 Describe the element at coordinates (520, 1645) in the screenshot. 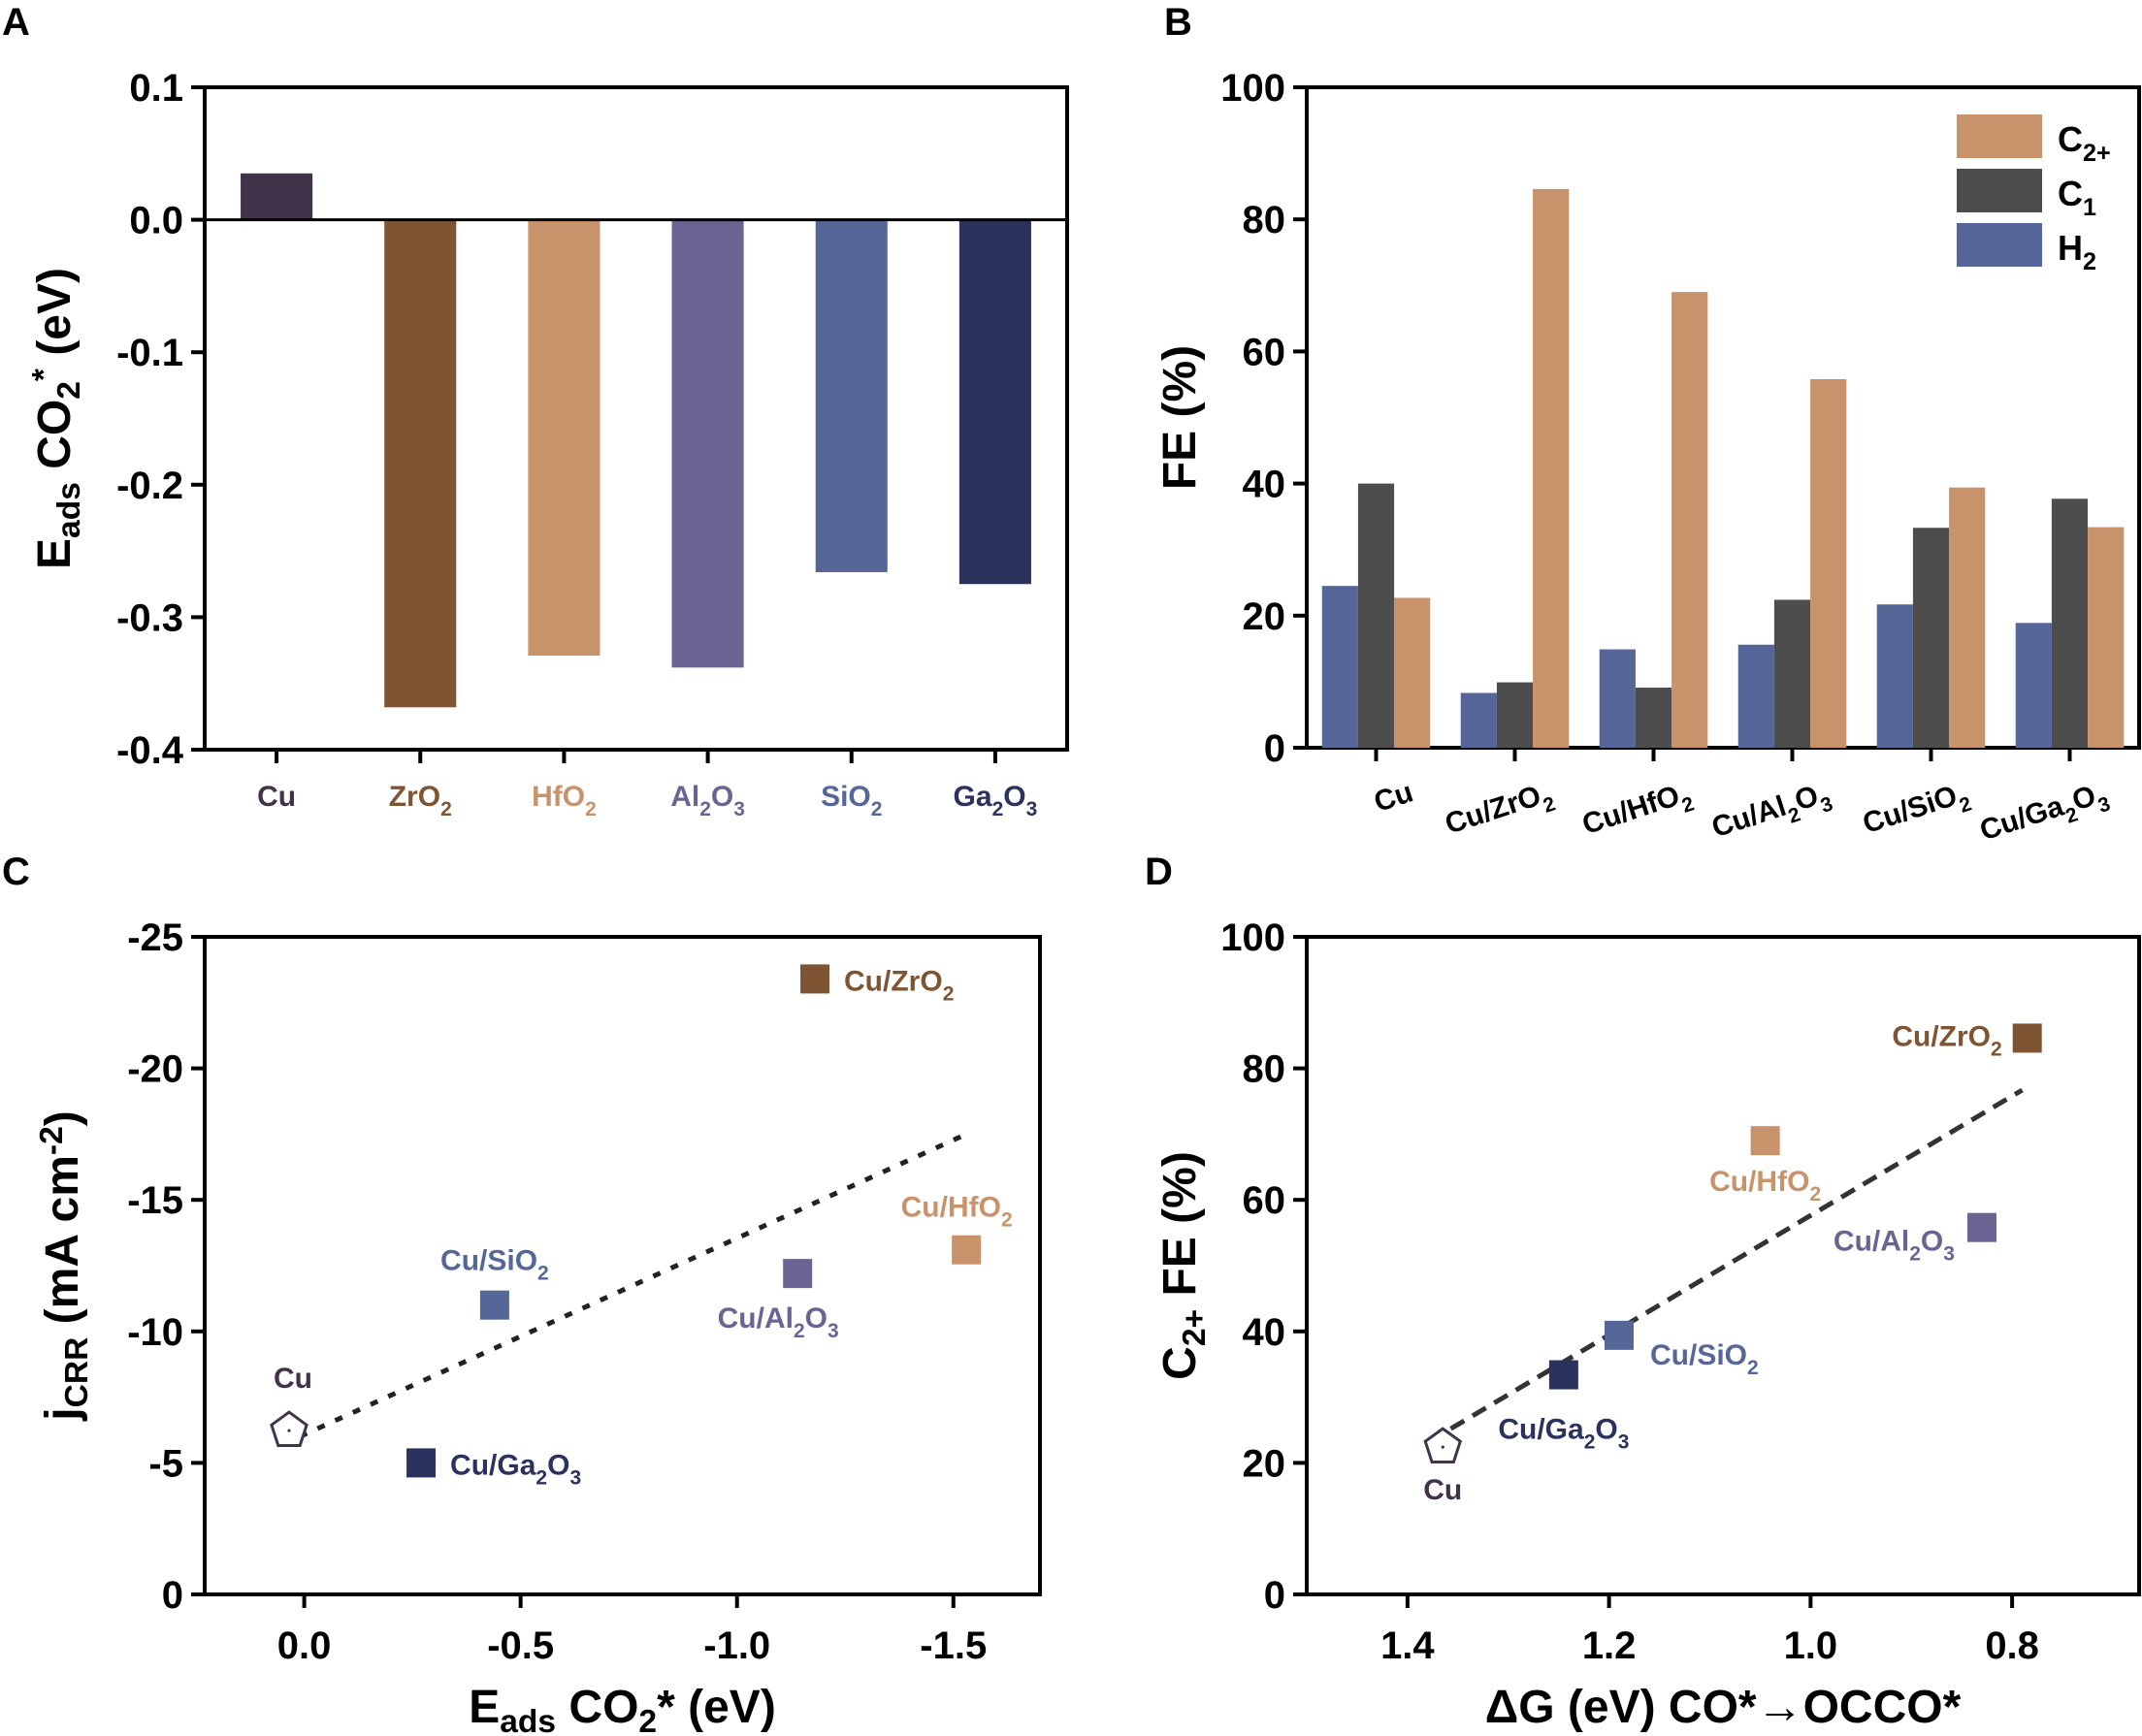

I see `x-tick-label: -0.5` at that location.